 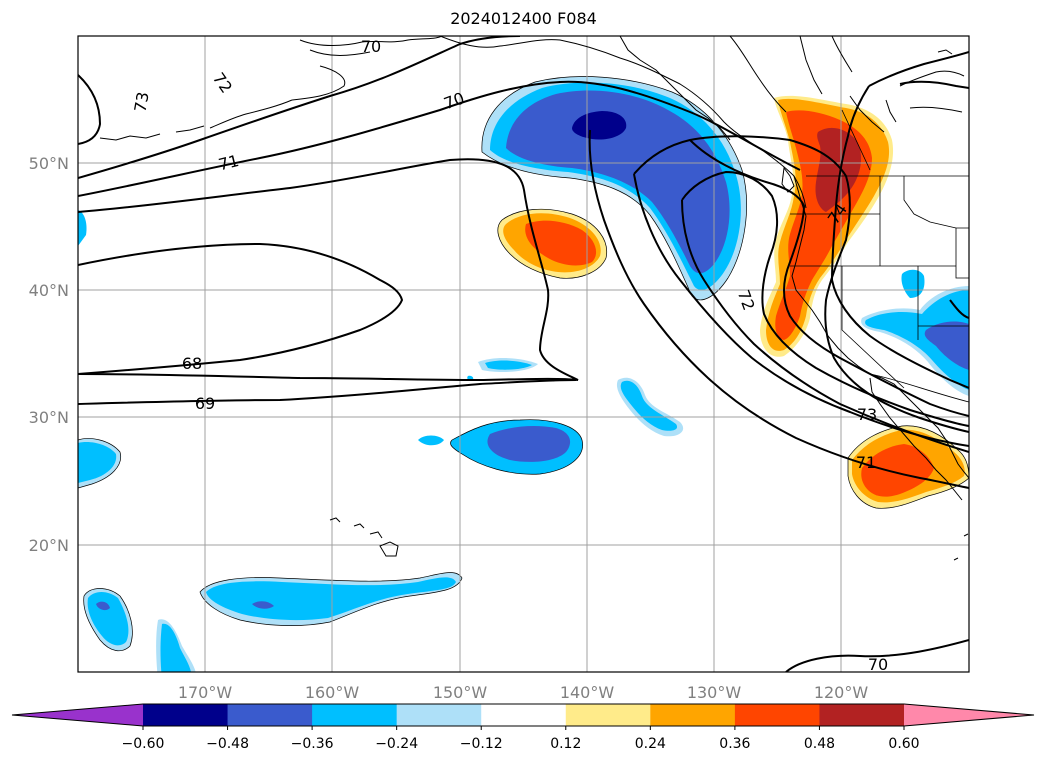 I want to click on colorbar-tick-label: −0.36, so click(x=312, y=744).